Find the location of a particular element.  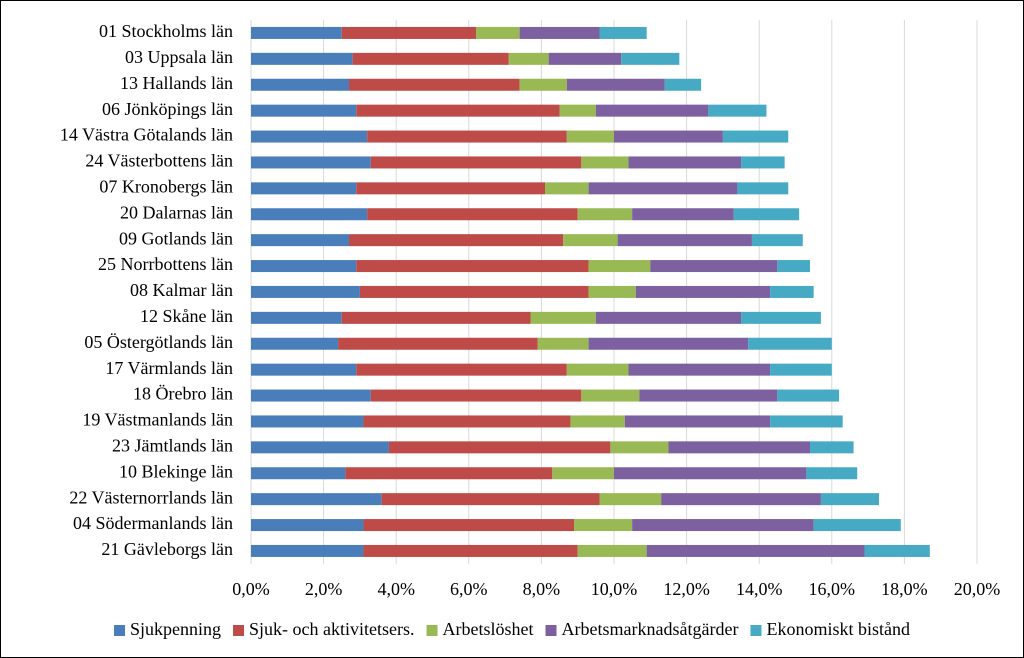

y-tick-label: 09 Gotlands län is located at coordinates (176, 238).